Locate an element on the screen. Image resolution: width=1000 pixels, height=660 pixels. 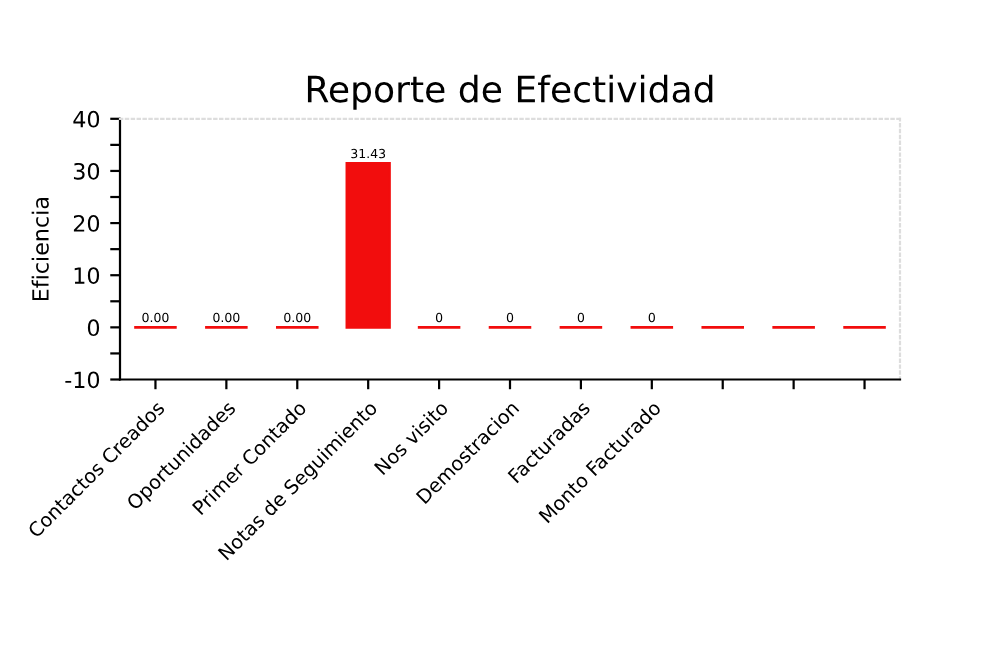
y-tick-label: 30 is located at coordinates (86, 171).